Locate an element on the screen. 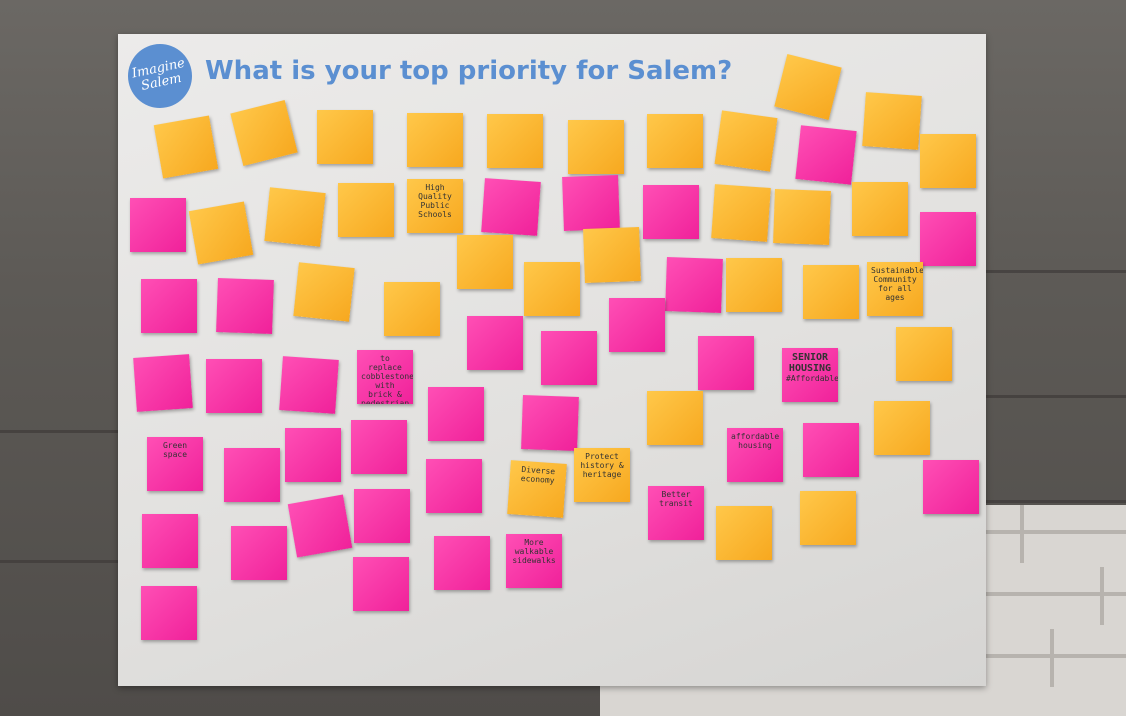 The width and height of the screenshot is (1126, 716). note-affordable-housing: affordable housing is located at coordinates (755, 455).